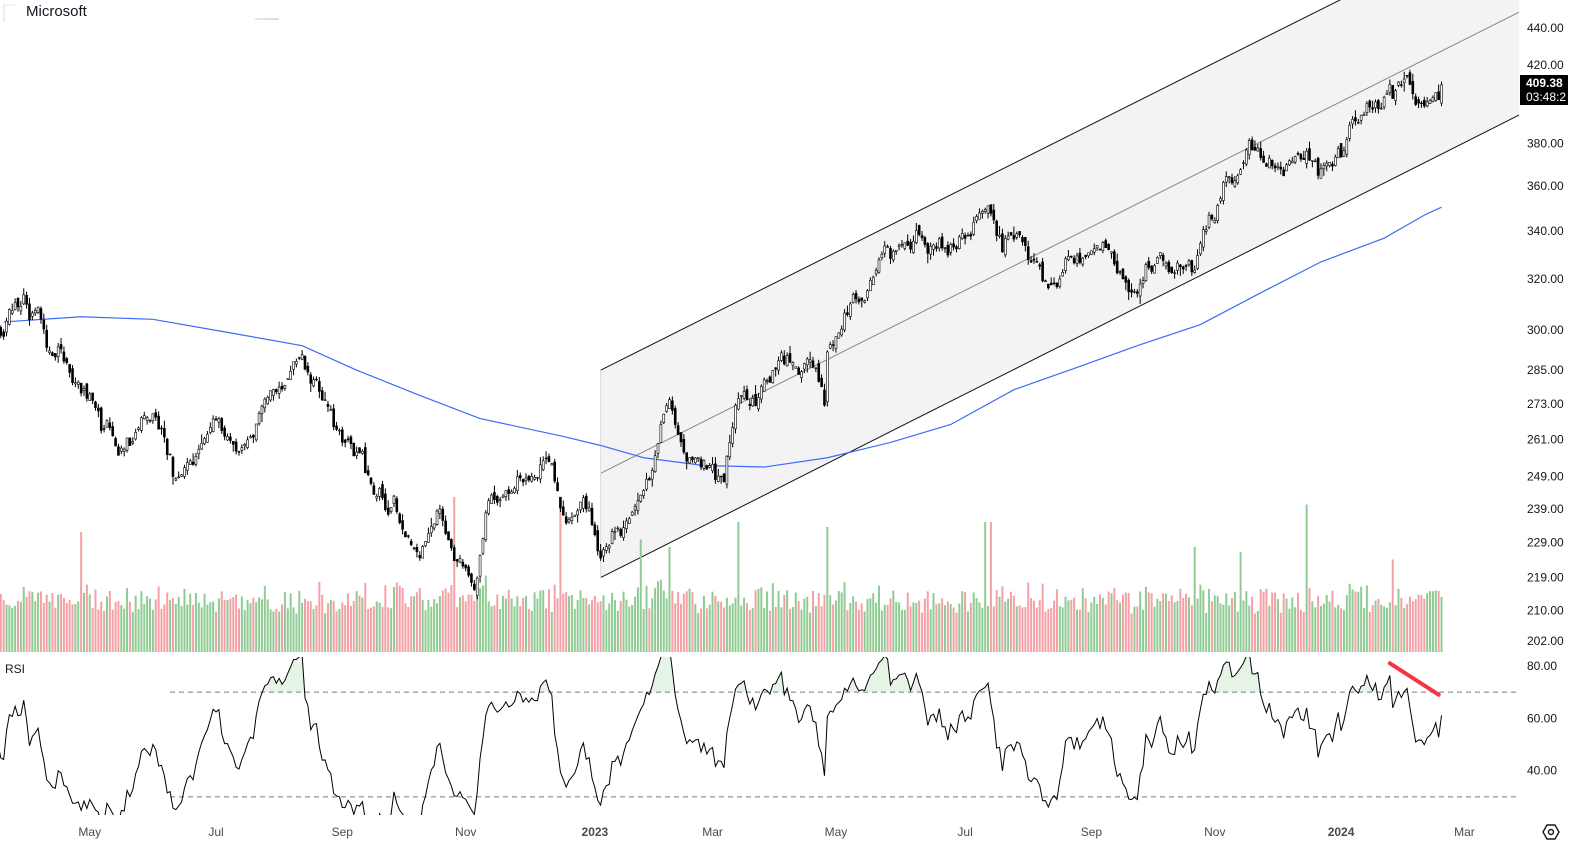 The image size is (1580, 853). What do you see at coordinates (1545, 144) in the screenshot?
I see `price-axis-label: 380.00` at bounding box center [1545, 144].